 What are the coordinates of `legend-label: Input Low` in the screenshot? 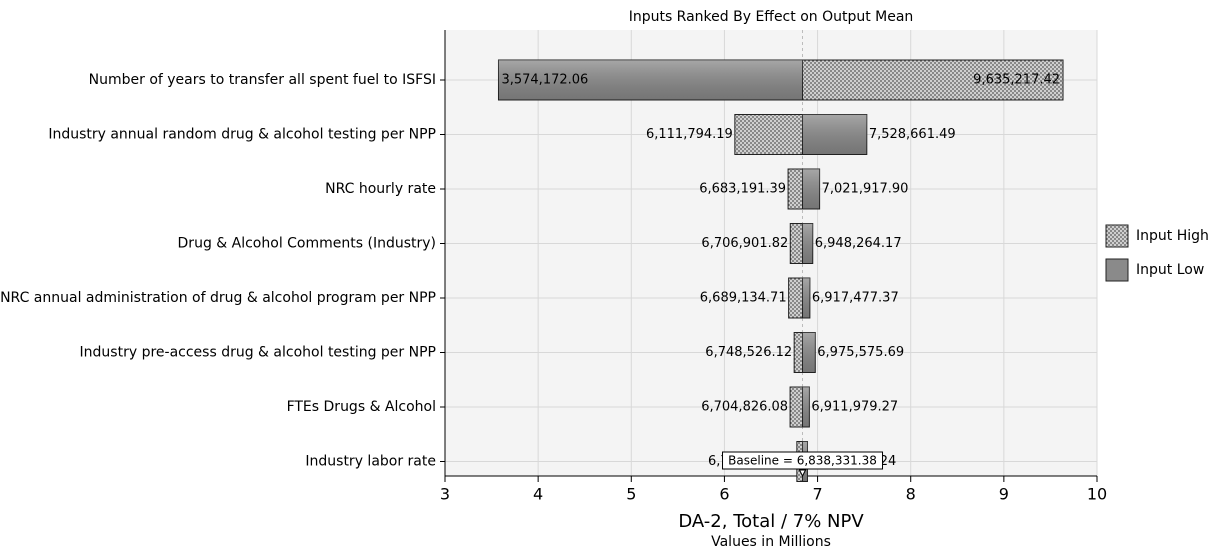 It's located at (1170, 270).